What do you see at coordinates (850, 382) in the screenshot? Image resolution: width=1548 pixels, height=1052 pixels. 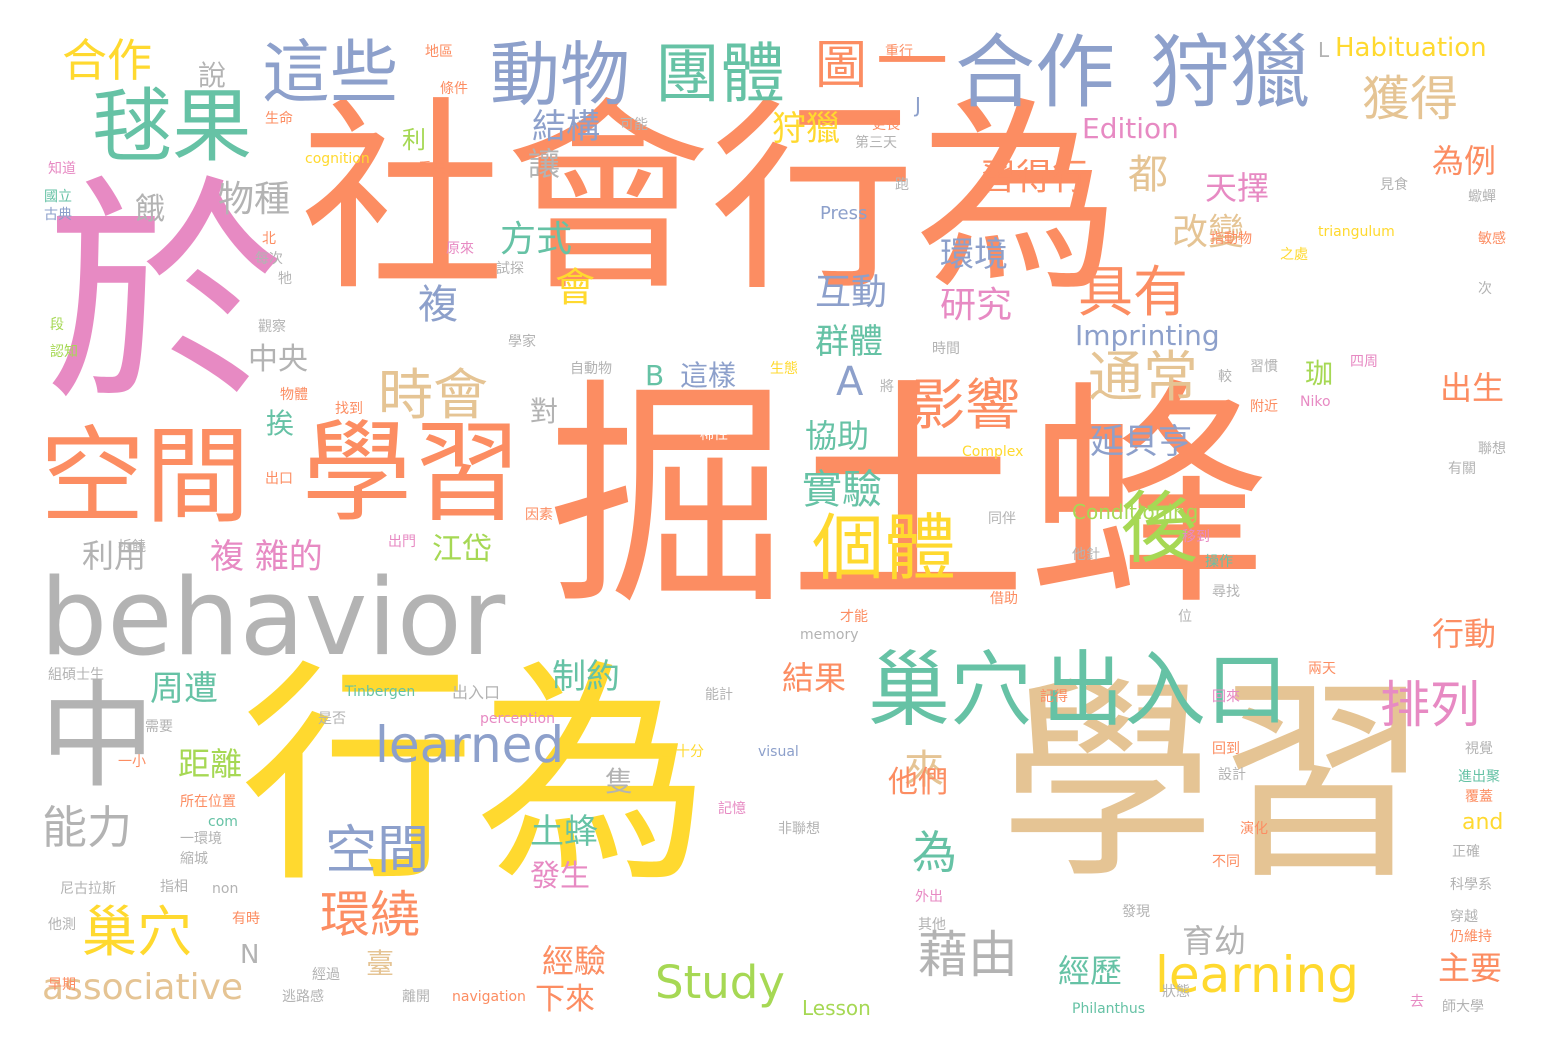 I see `word-a: A` at bounding box center [850, 382].